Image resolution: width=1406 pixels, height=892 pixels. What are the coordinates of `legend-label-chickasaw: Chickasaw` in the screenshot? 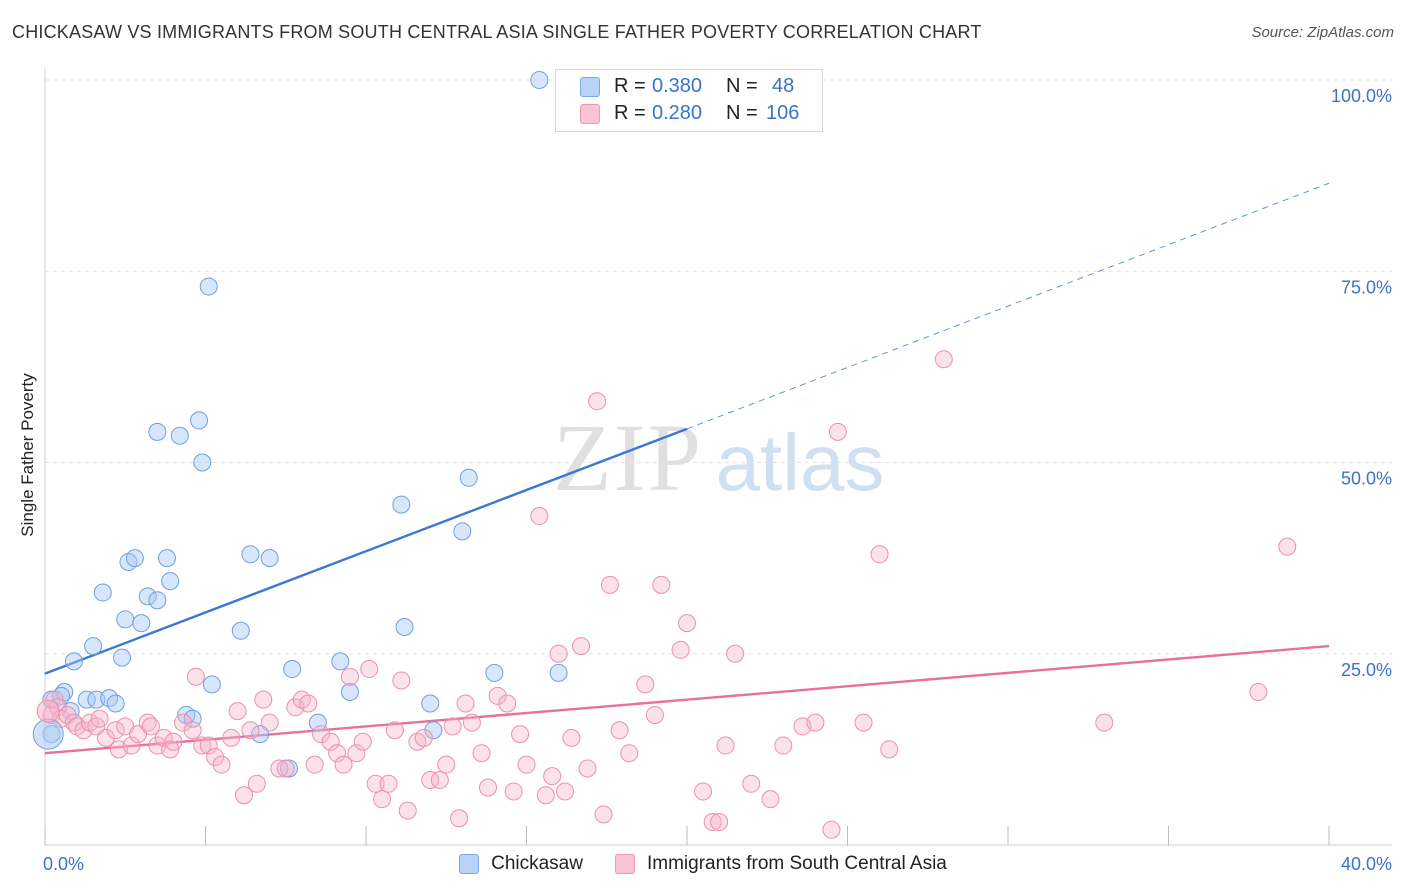 It's located at (537, 863).